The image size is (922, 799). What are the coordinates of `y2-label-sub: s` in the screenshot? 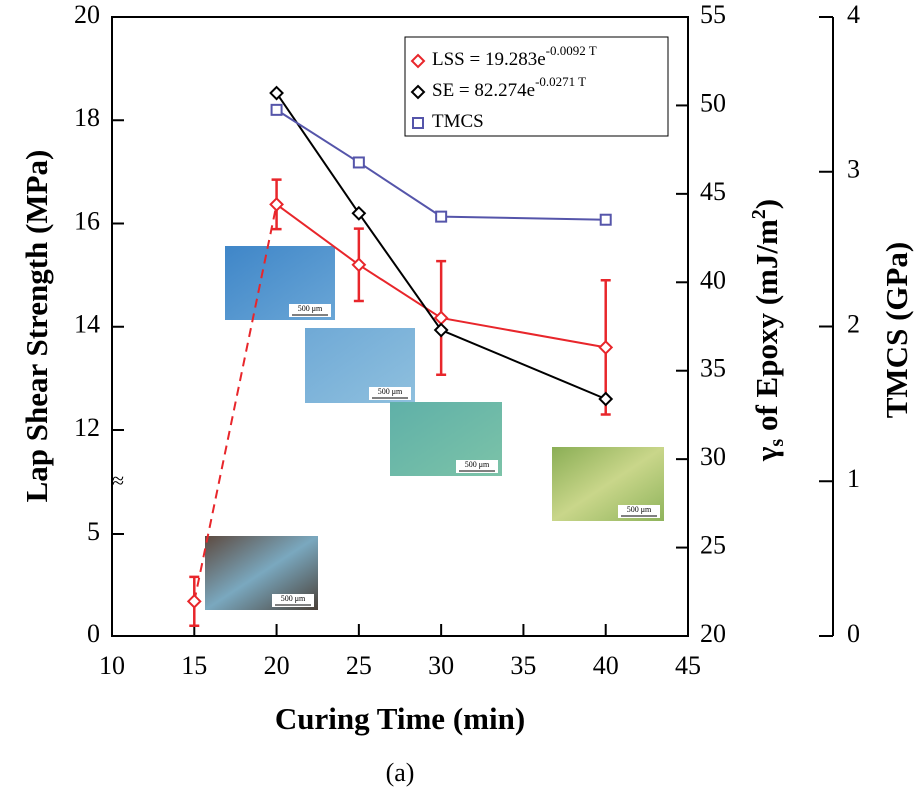 It's located at (777, 443).